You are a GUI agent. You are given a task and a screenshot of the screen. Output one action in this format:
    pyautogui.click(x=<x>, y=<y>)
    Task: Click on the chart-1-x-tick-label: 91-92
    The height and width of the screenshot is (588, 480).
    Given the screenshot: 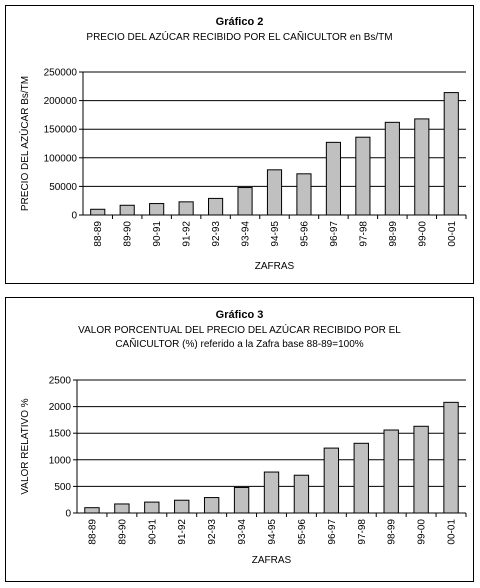 What is the action you would take?
    pyautogui.click(x=187, y=234)
    